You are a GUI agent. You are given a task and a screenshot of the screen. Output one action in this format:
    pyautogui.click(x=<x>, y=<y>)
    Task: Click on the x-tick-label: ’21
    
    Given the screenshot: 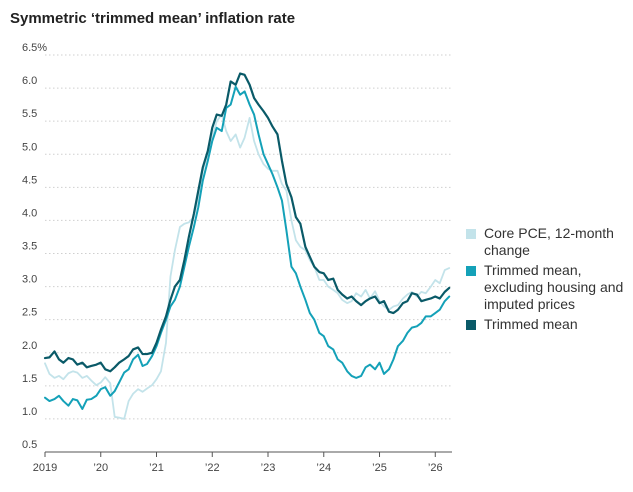 What is the action you would take?
    pyautogui.click(x=156, y=468)
    